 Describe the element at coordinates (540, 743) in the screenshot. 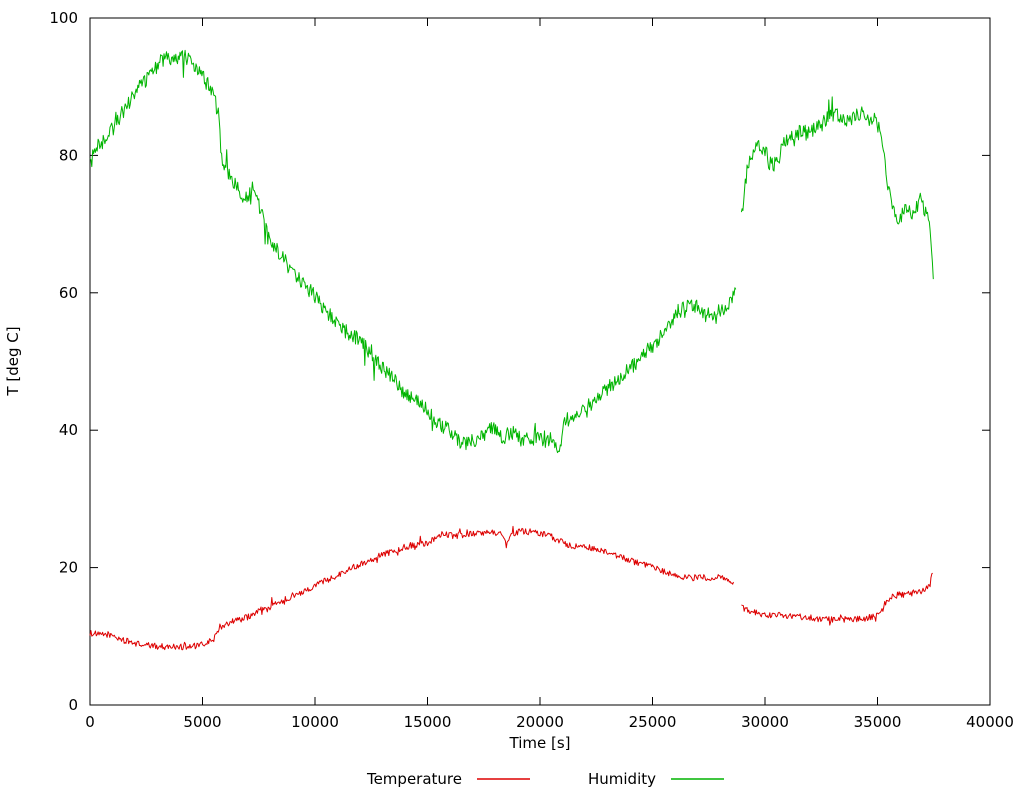

I see `x-axis-label: Time [s]` at that location.